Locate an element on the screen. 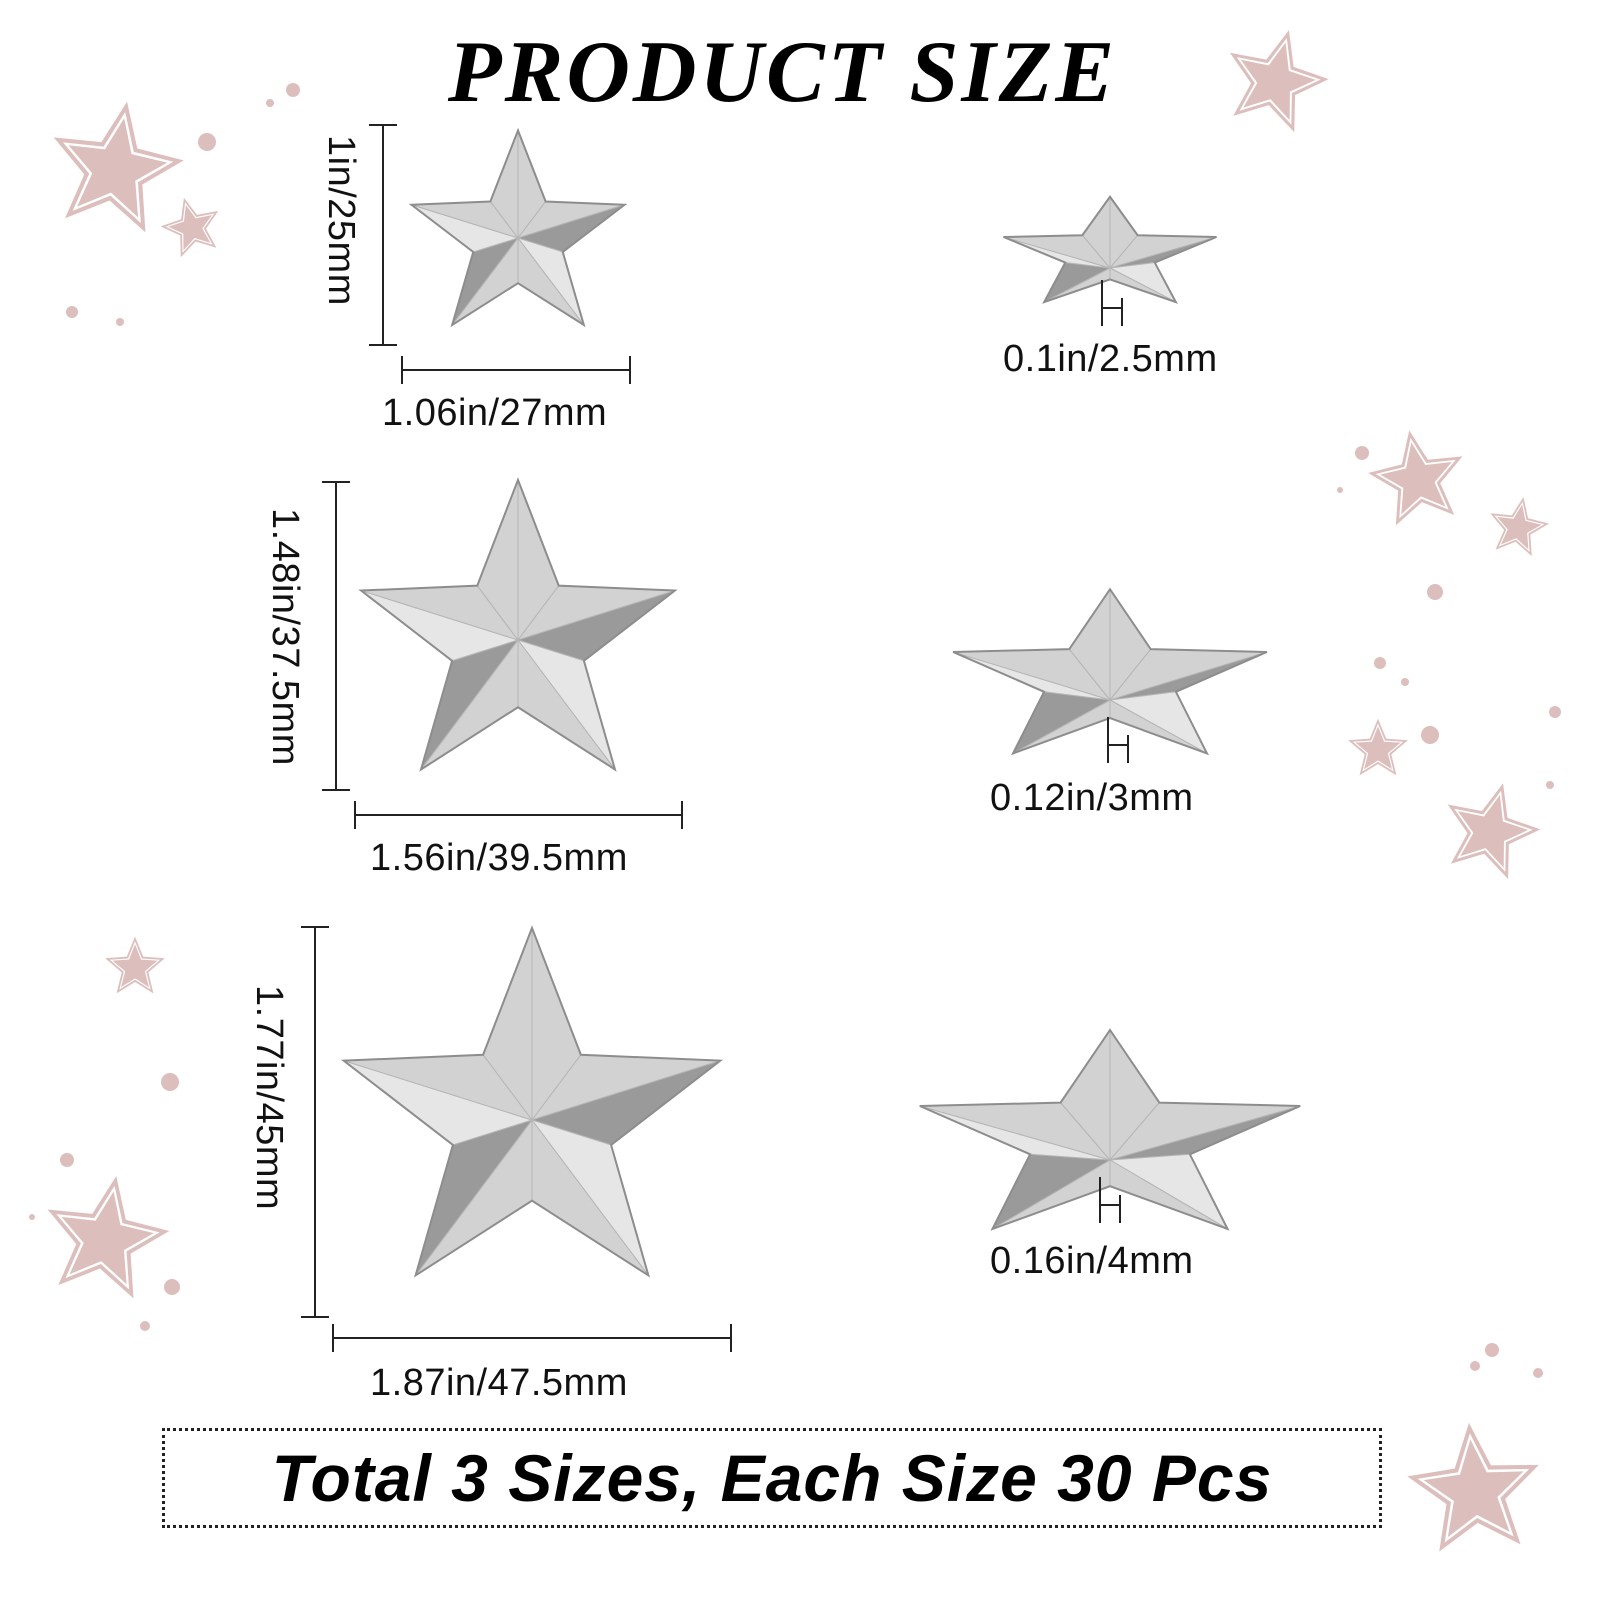  page-title: PRODUCT SIZE is located at coordinates (782, 72).